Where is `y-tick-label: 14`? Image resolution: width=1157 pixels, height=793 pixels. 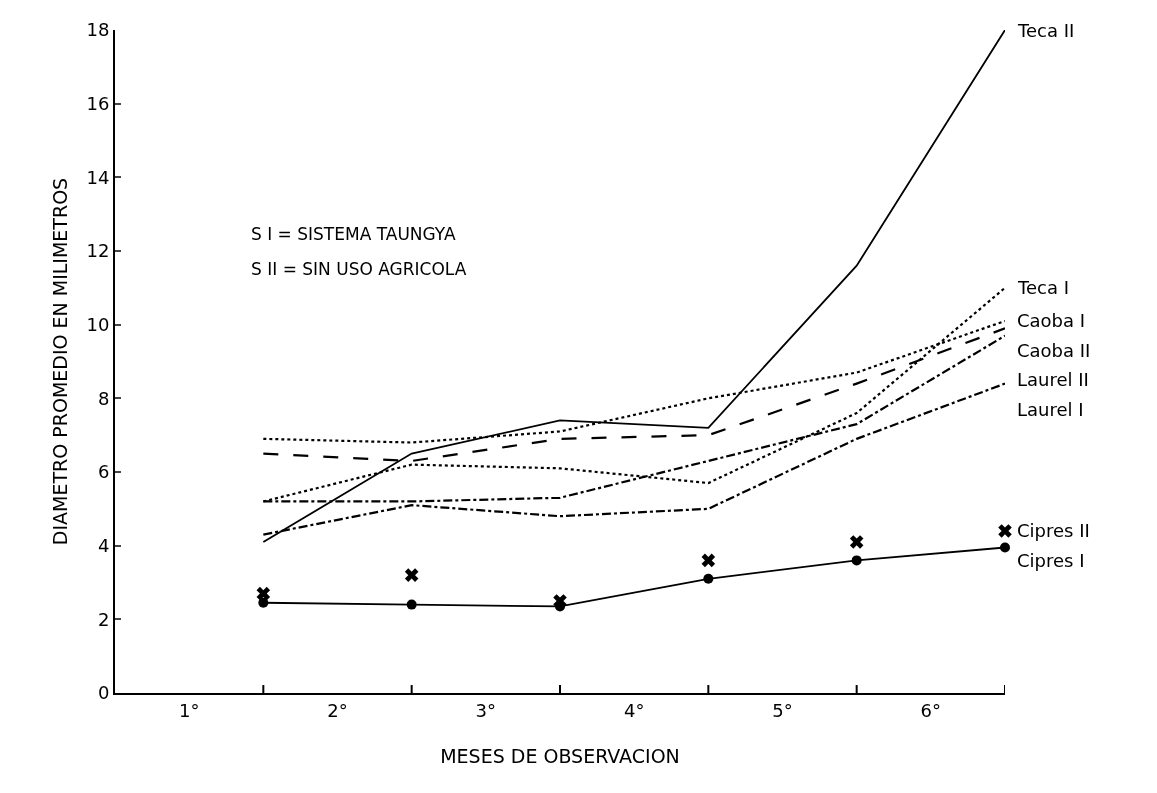
y-tick-label: 14 is located at coordinates (98, 177).